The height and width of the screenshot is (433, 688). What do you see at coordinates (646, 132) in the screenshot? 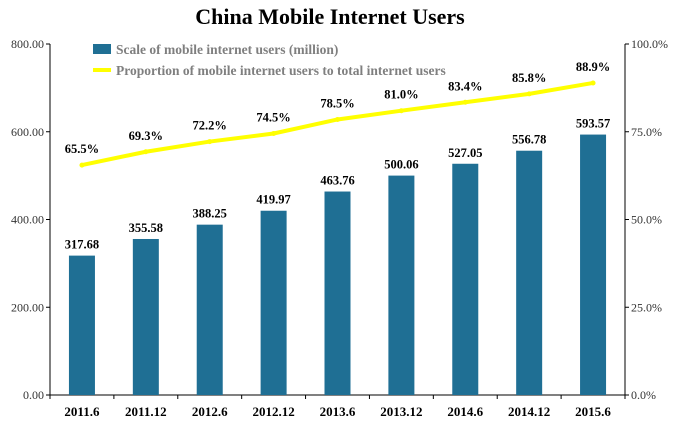
I see `right-tick-label: 75.0%` at bounding box center [646, 132].